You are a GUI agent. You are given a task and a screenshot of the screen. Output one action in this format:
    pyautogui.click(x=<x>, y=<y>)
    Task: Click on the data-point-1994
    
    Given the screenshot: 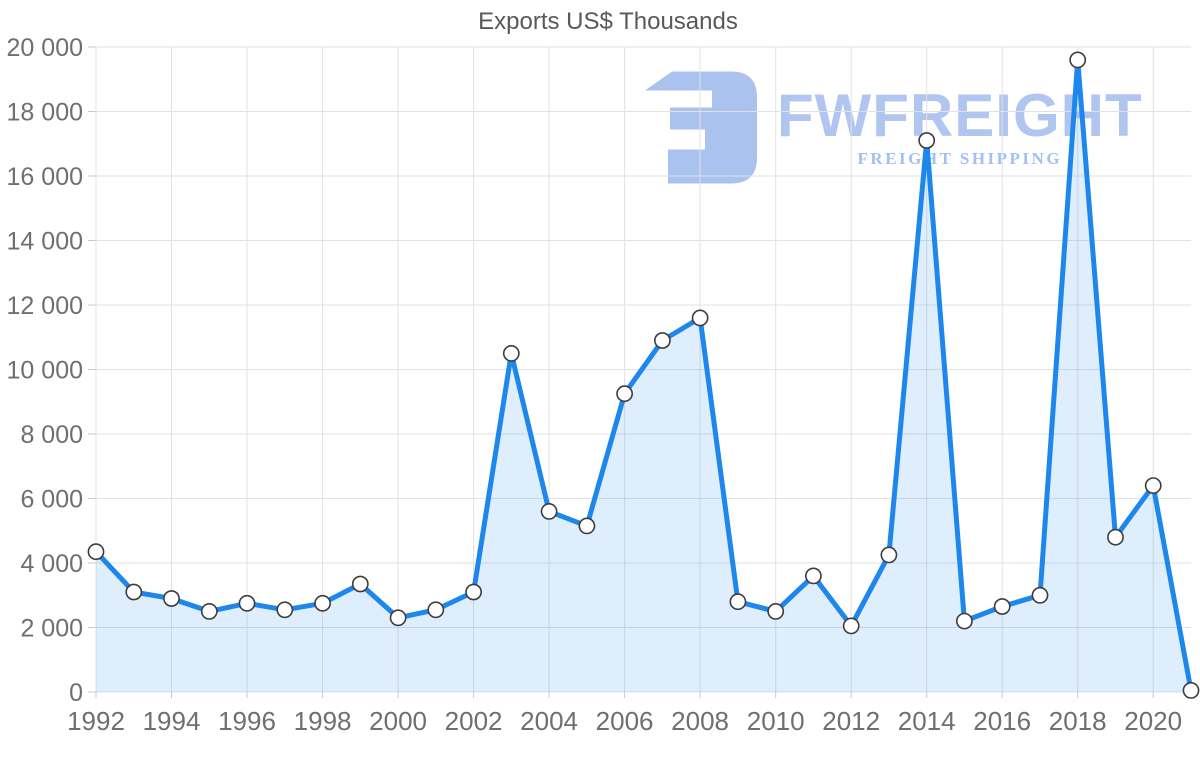 What is the action you would take?
    pyautogui.click(x=171, y=598)
    